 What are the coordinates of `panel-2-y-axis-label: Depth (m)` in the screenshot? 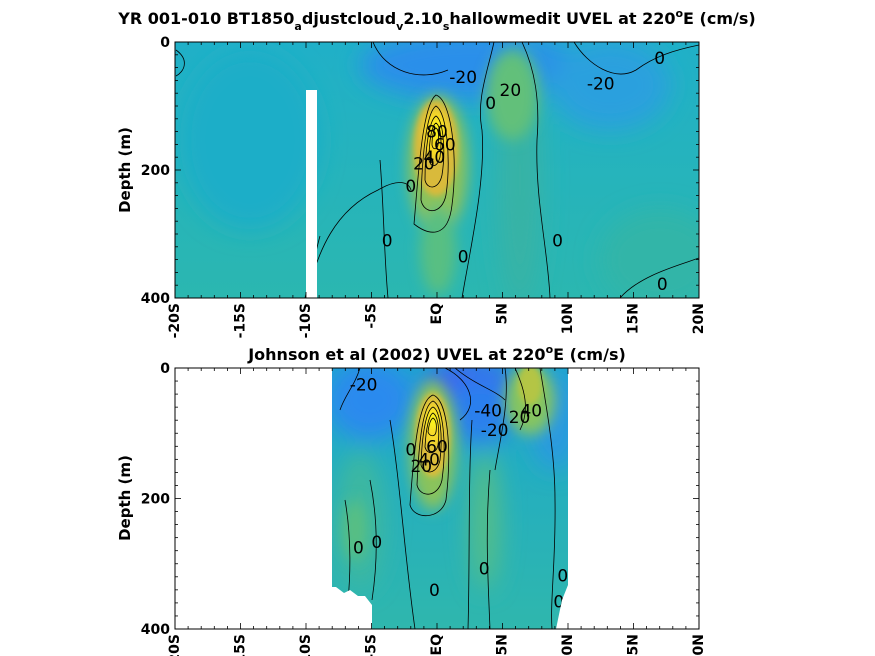 It's located at (125, 498).